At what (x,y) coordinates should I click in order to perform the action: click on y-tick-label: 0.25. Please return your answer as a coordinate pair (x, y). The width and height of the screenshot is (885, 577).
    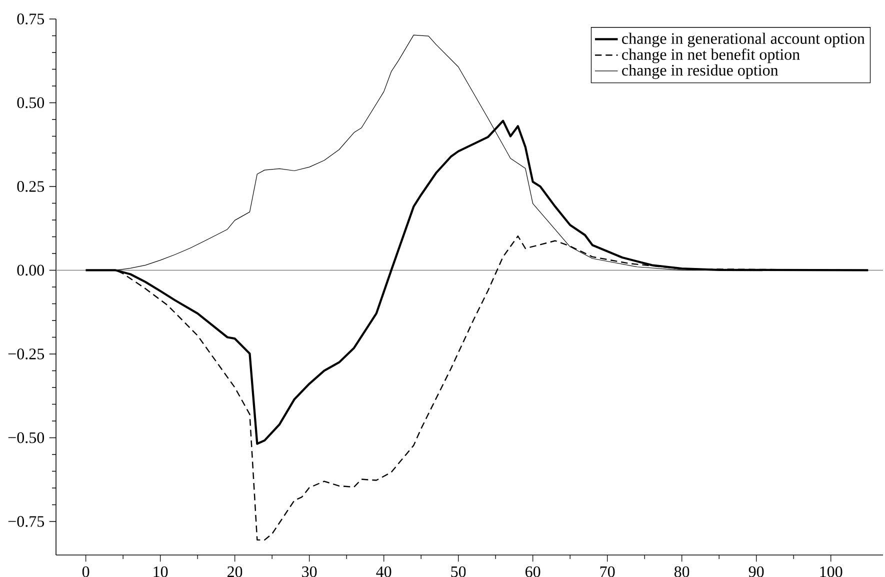
    Looking at the image, I should click on (30, 186).